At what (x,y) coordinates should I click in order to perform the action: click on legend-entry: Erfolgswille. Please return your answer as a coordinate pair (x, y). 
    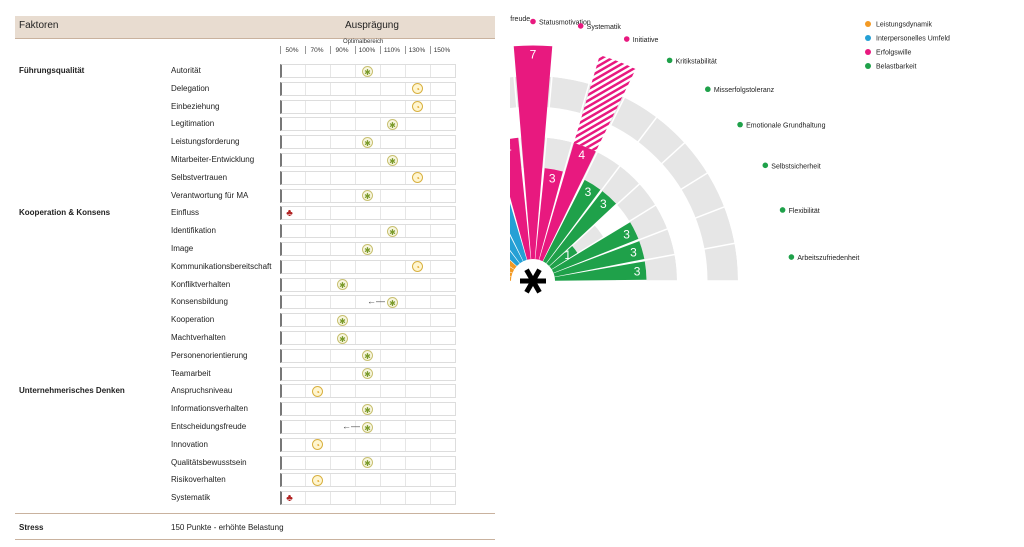
    Looking at the image, I should click on (894, 53).